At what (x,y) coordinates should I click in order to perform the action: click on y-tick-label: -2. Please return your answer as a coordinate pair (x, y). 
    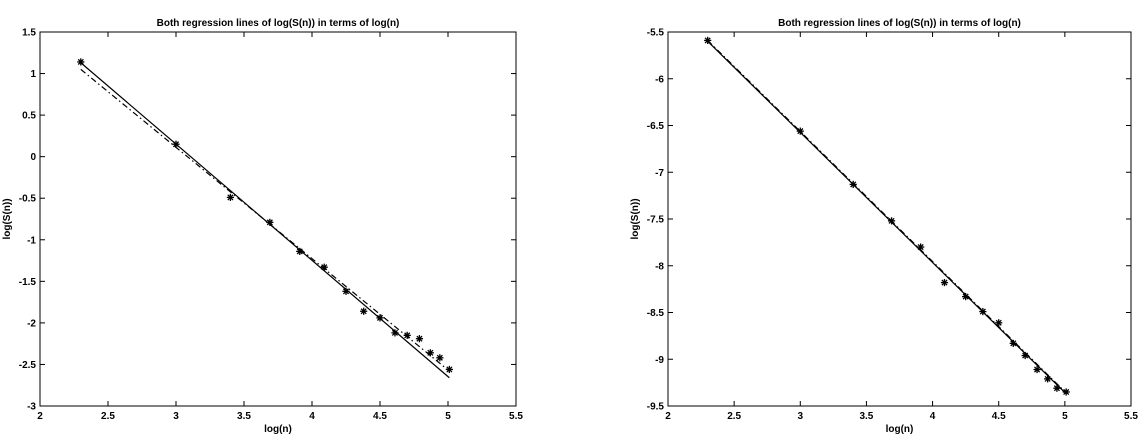
    Looking at the image, I should click on (31, 323).